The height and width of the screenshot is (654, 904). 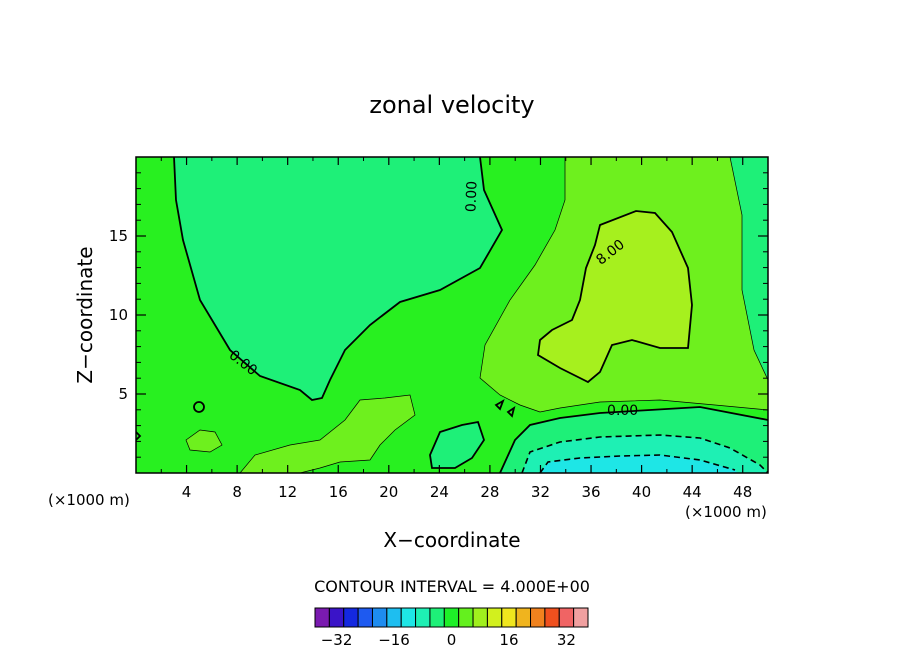 What do you see at coordinates (287, 492) in the screenshot?
I see `x-tick-label: 12` at bounding box center [287, 492].